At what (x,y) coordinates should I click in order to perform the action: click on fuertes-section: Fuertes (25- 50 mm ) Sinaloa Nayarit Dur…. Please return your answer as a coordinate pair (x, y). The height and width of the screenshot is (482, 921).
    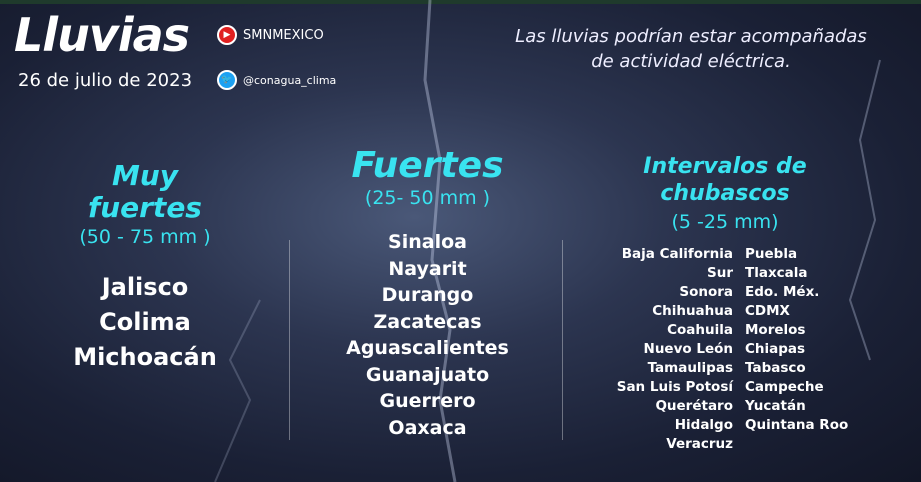
    Looking at the image, I should click on (427, 293).